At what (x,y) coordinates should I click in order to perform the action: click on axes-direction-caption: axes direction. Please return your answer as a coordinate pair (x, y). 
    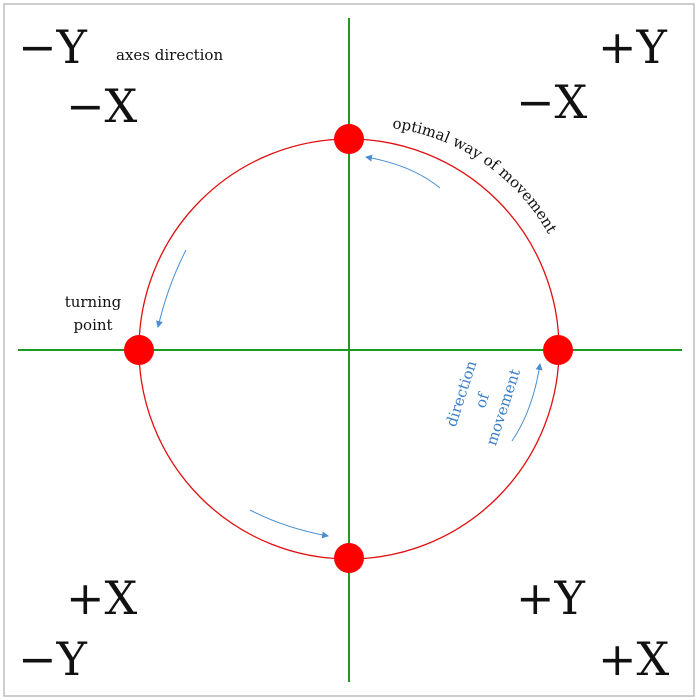
    Looking at the image, I should click on (169, 55).